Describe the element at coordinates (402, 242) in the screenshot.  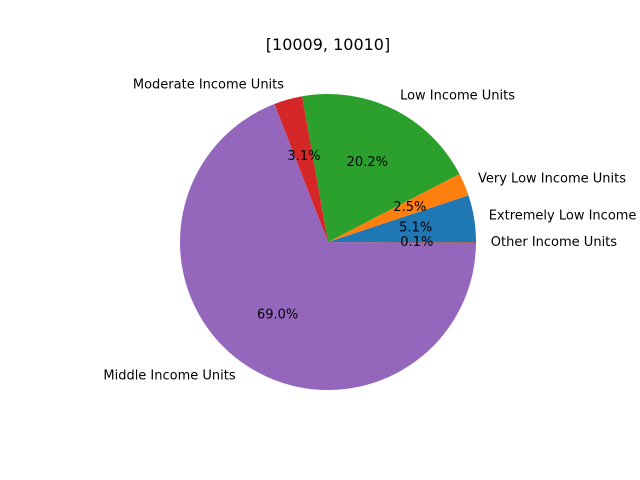
I see `slice-other-income-units` at that location.